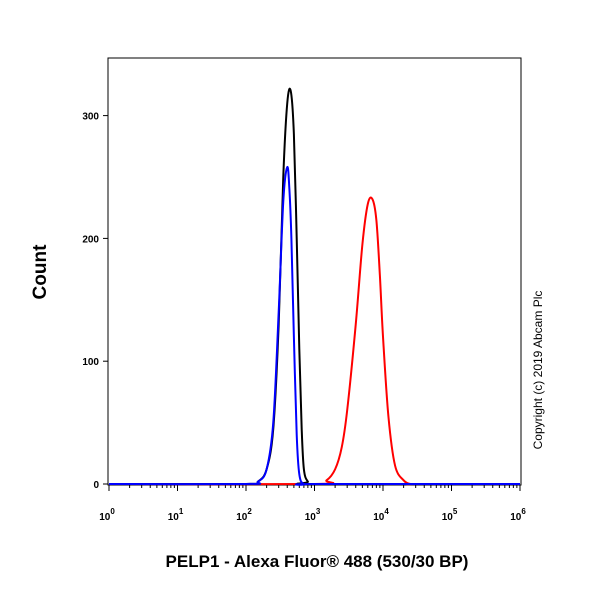 Image resolution: width=600 pixels, height=600 pixels. What do you see at coordinates (176, 515) in the screenshot?
I see `x-tick-label: 10¹` at bounding box center [176, 515].